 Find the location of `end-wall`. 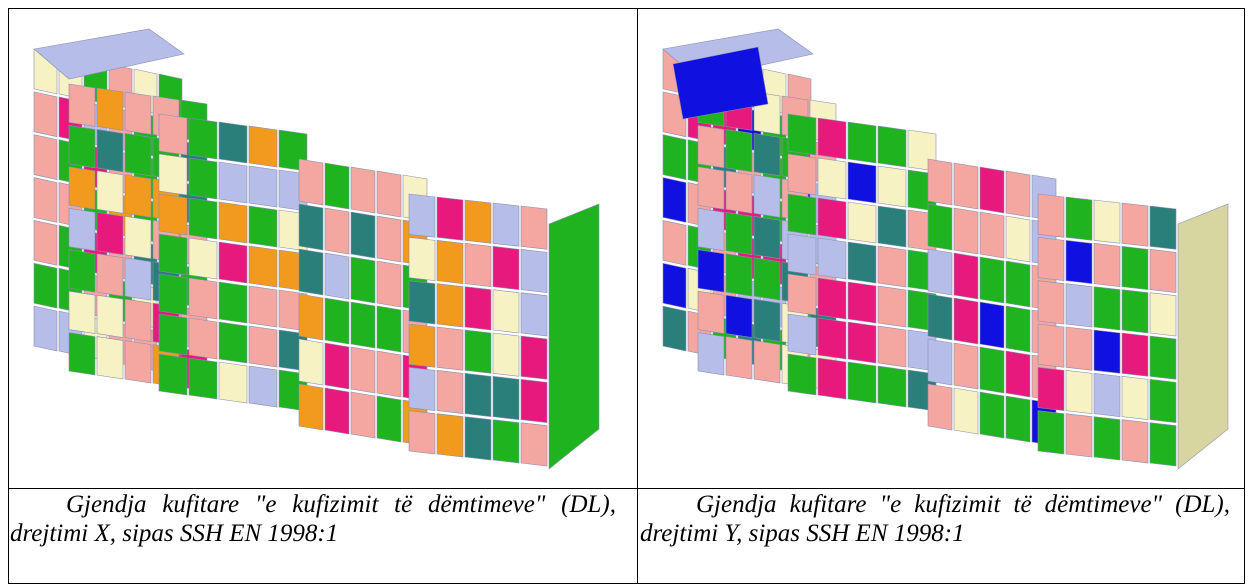

end-wall is located at coordinates (1203, 336).